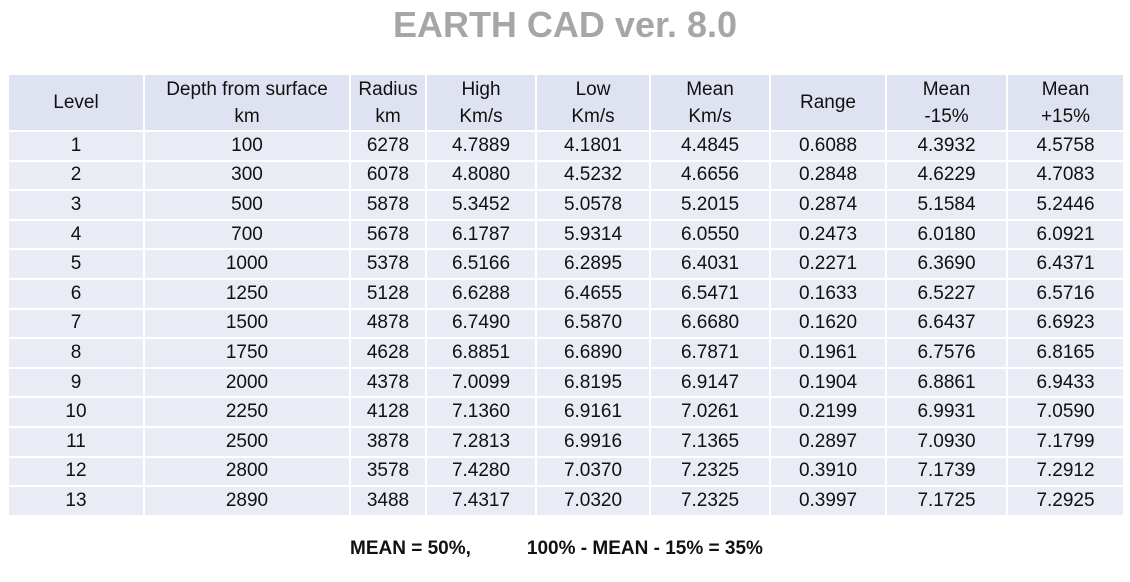 The image size is (1130, 582). Describe the element at coordinates (946, 116) in the screenshot. I see `header-line: -15%` at that location.